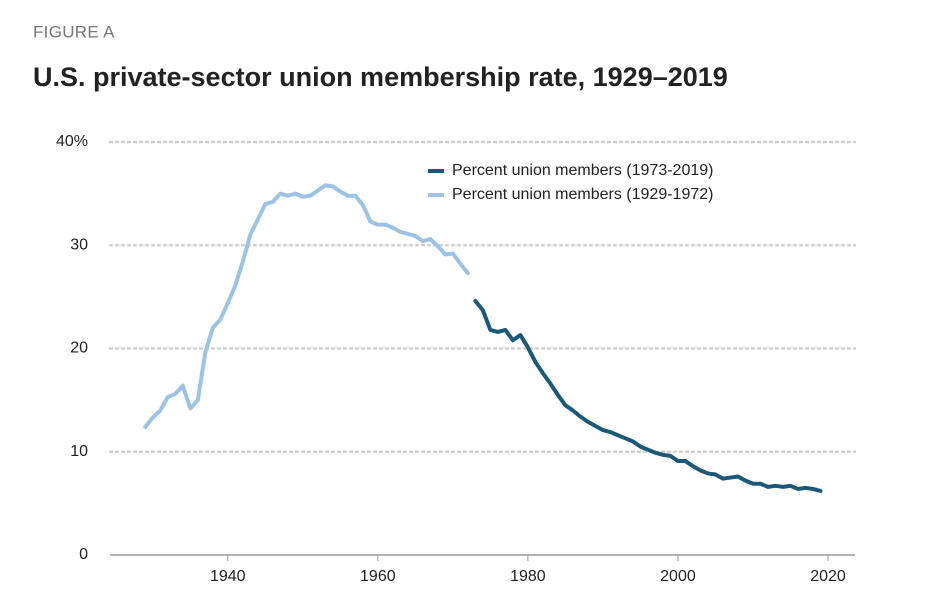 This screenshot has height=604, width=932. What do you see at coordinates (228, 576) in the screenshot?
I see `x-tick-label: 1940` at bounding box center [228, 576].